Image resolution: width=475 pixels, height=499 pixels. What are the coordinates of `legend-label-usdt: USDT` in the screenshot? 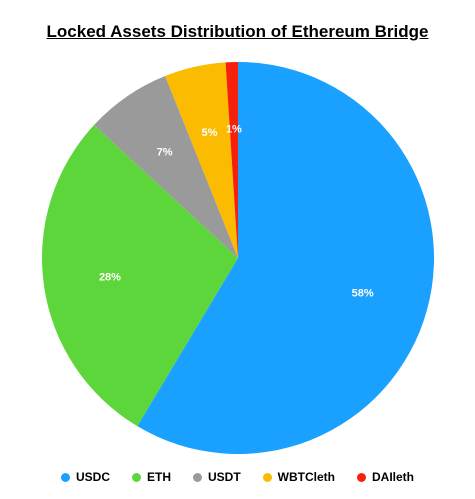 It's located at (224, 477).